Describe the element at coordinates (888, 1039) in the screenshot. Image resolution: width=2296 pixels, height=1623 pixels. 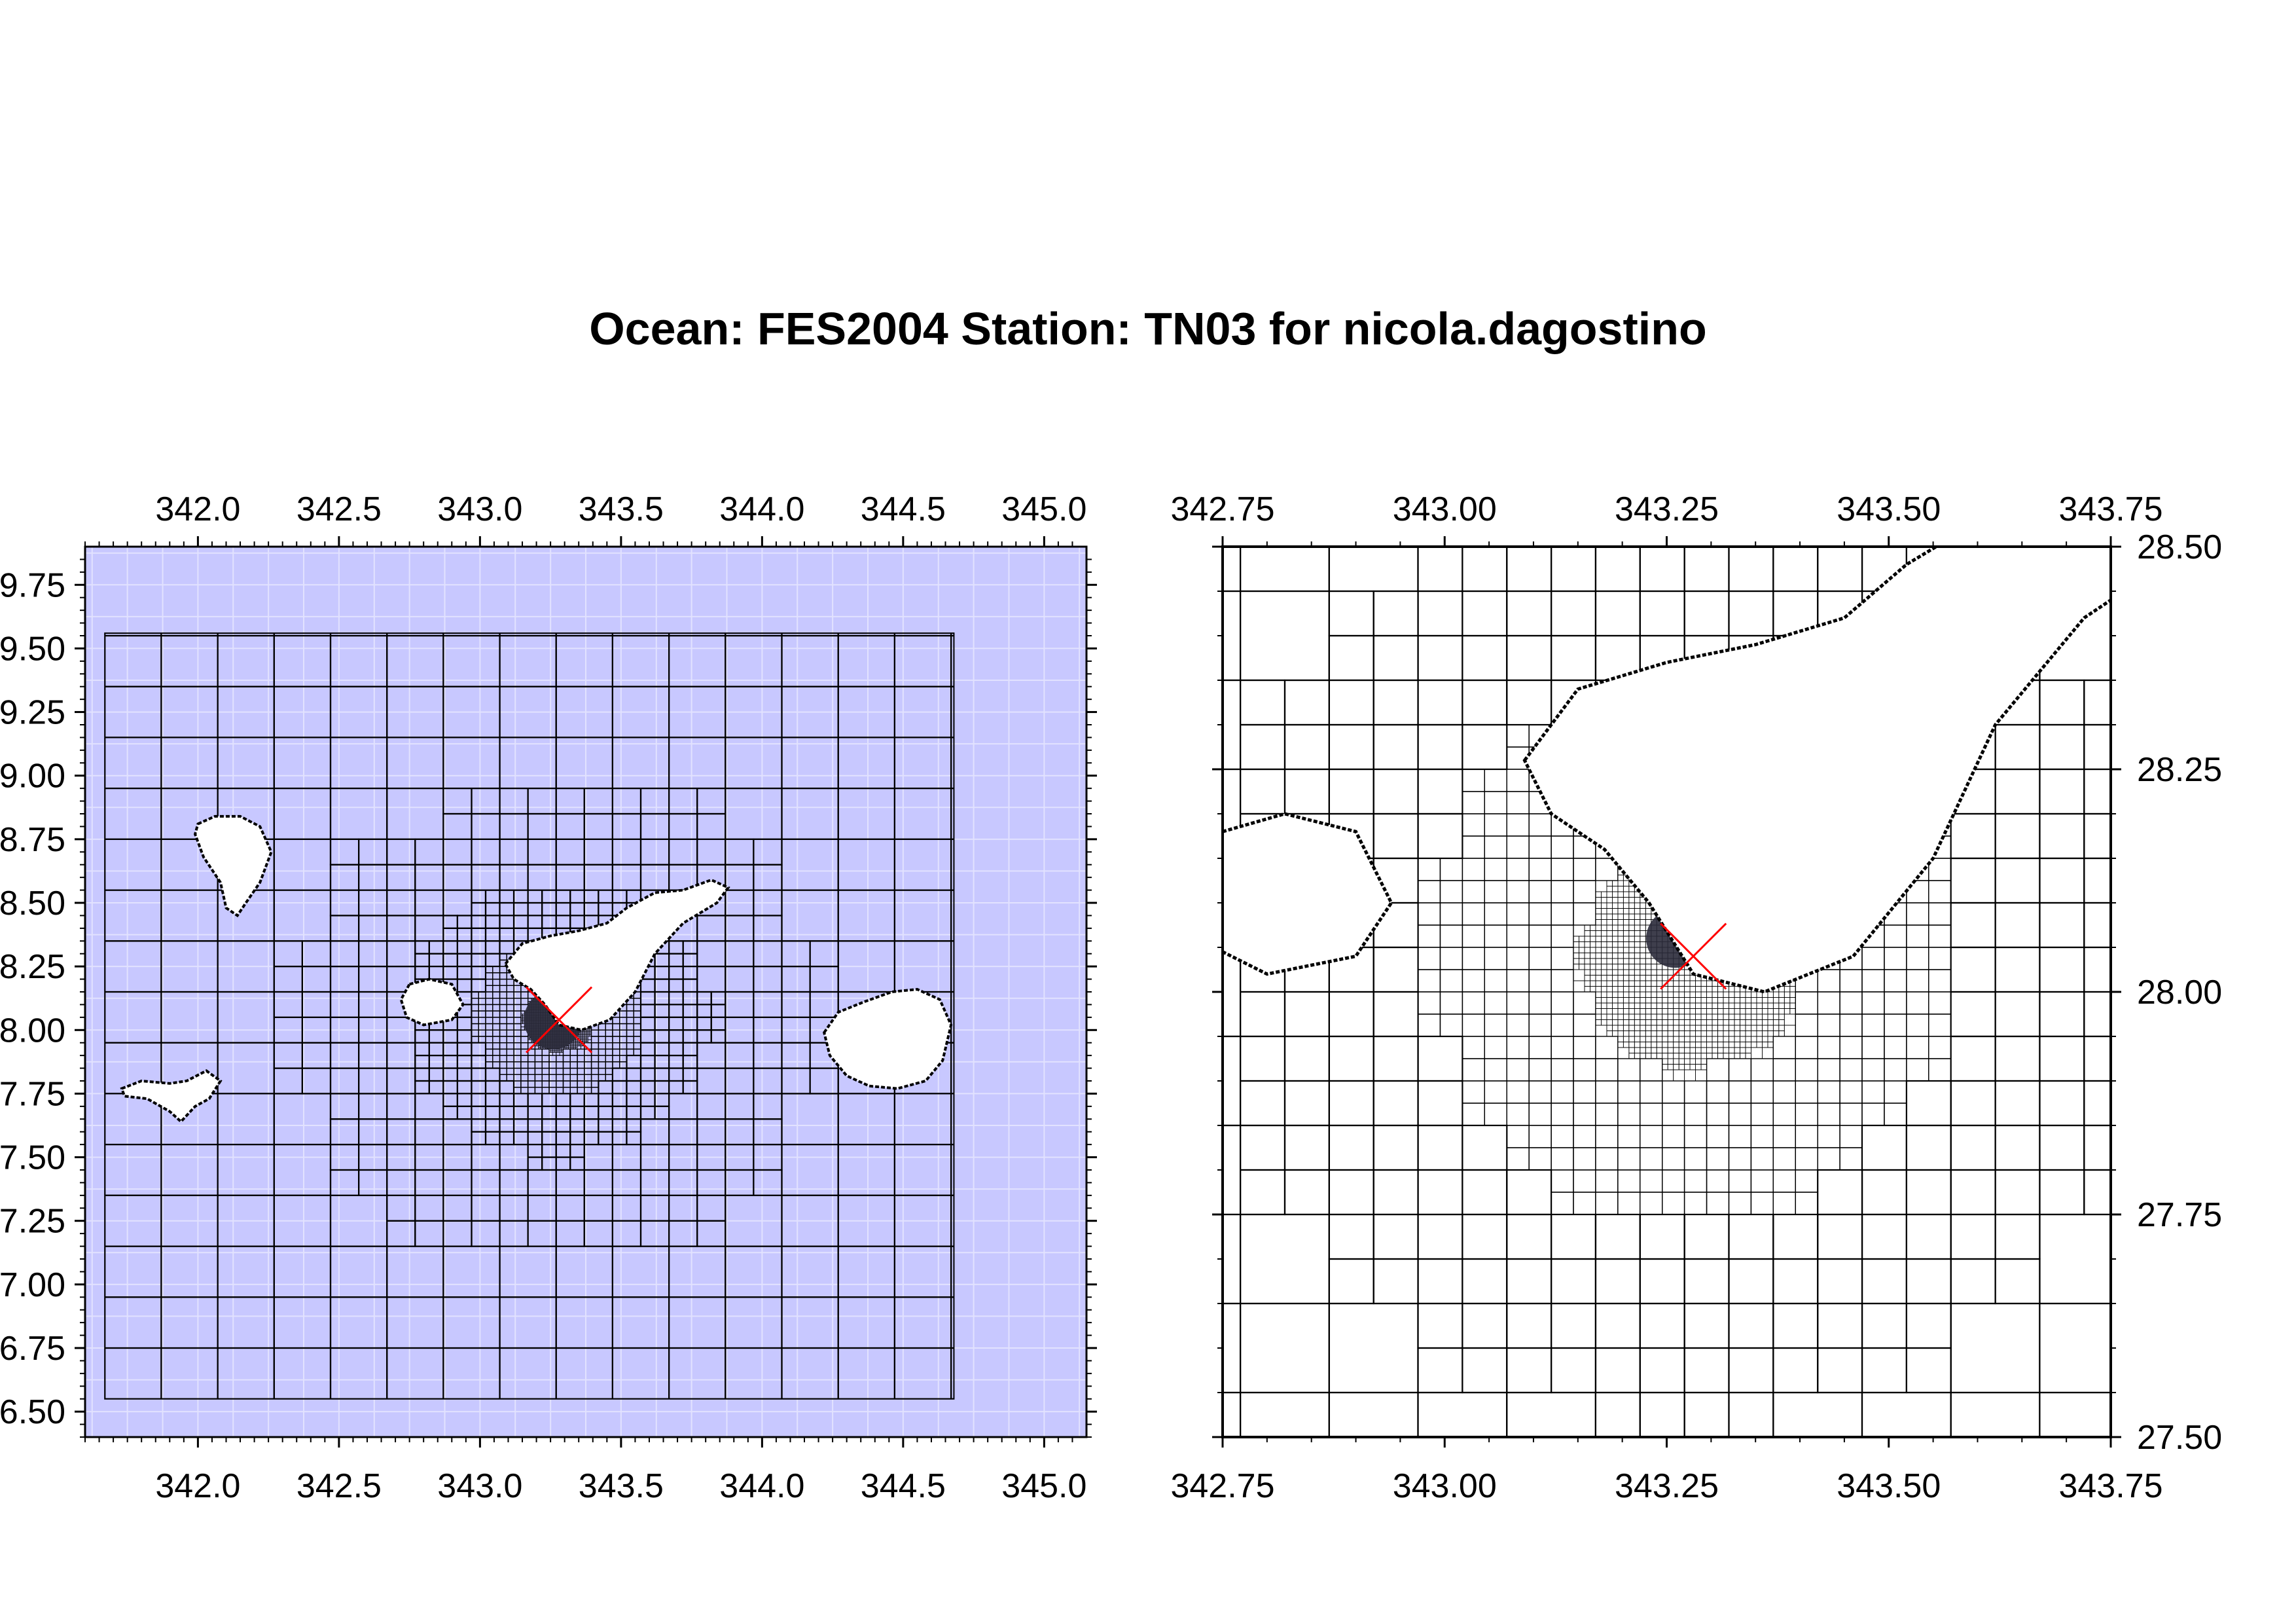
I see `island-grancan` at that location.